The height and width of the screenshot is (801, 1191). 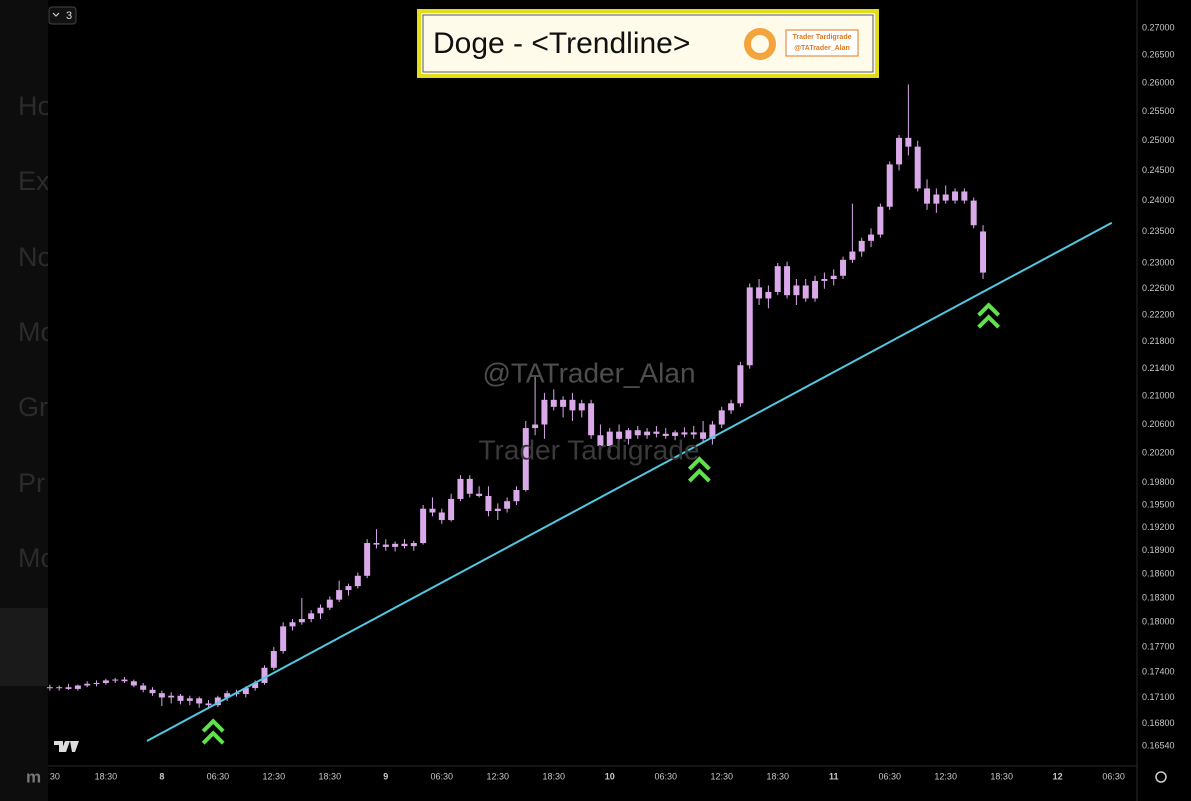 I want to click on y-tick-label: 0.21800, so click(x=1158, y=341).